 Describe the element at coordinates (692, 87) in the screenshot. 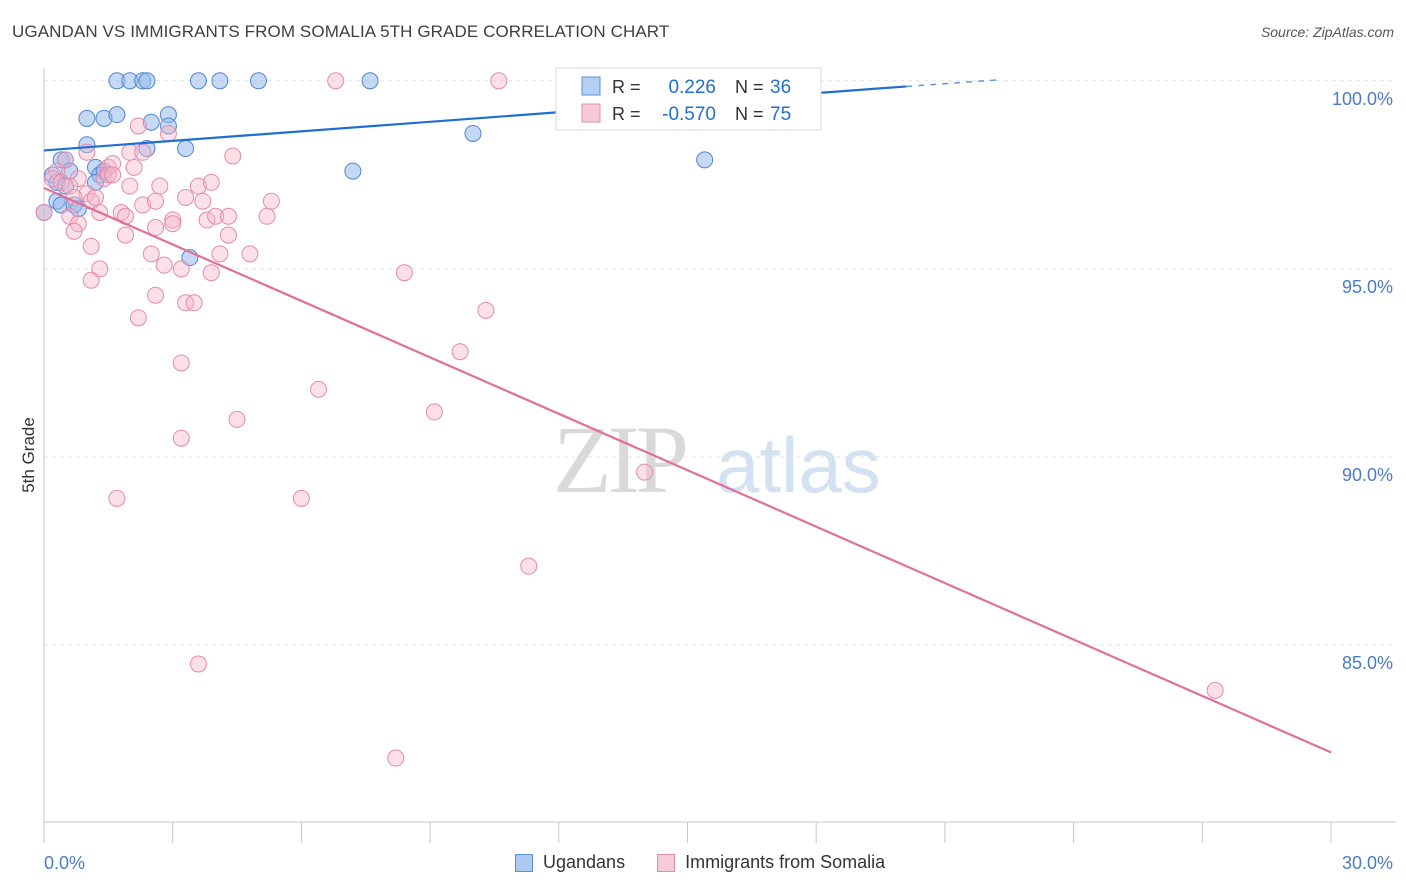

I see `stats-r-value: 0.226` at that location.